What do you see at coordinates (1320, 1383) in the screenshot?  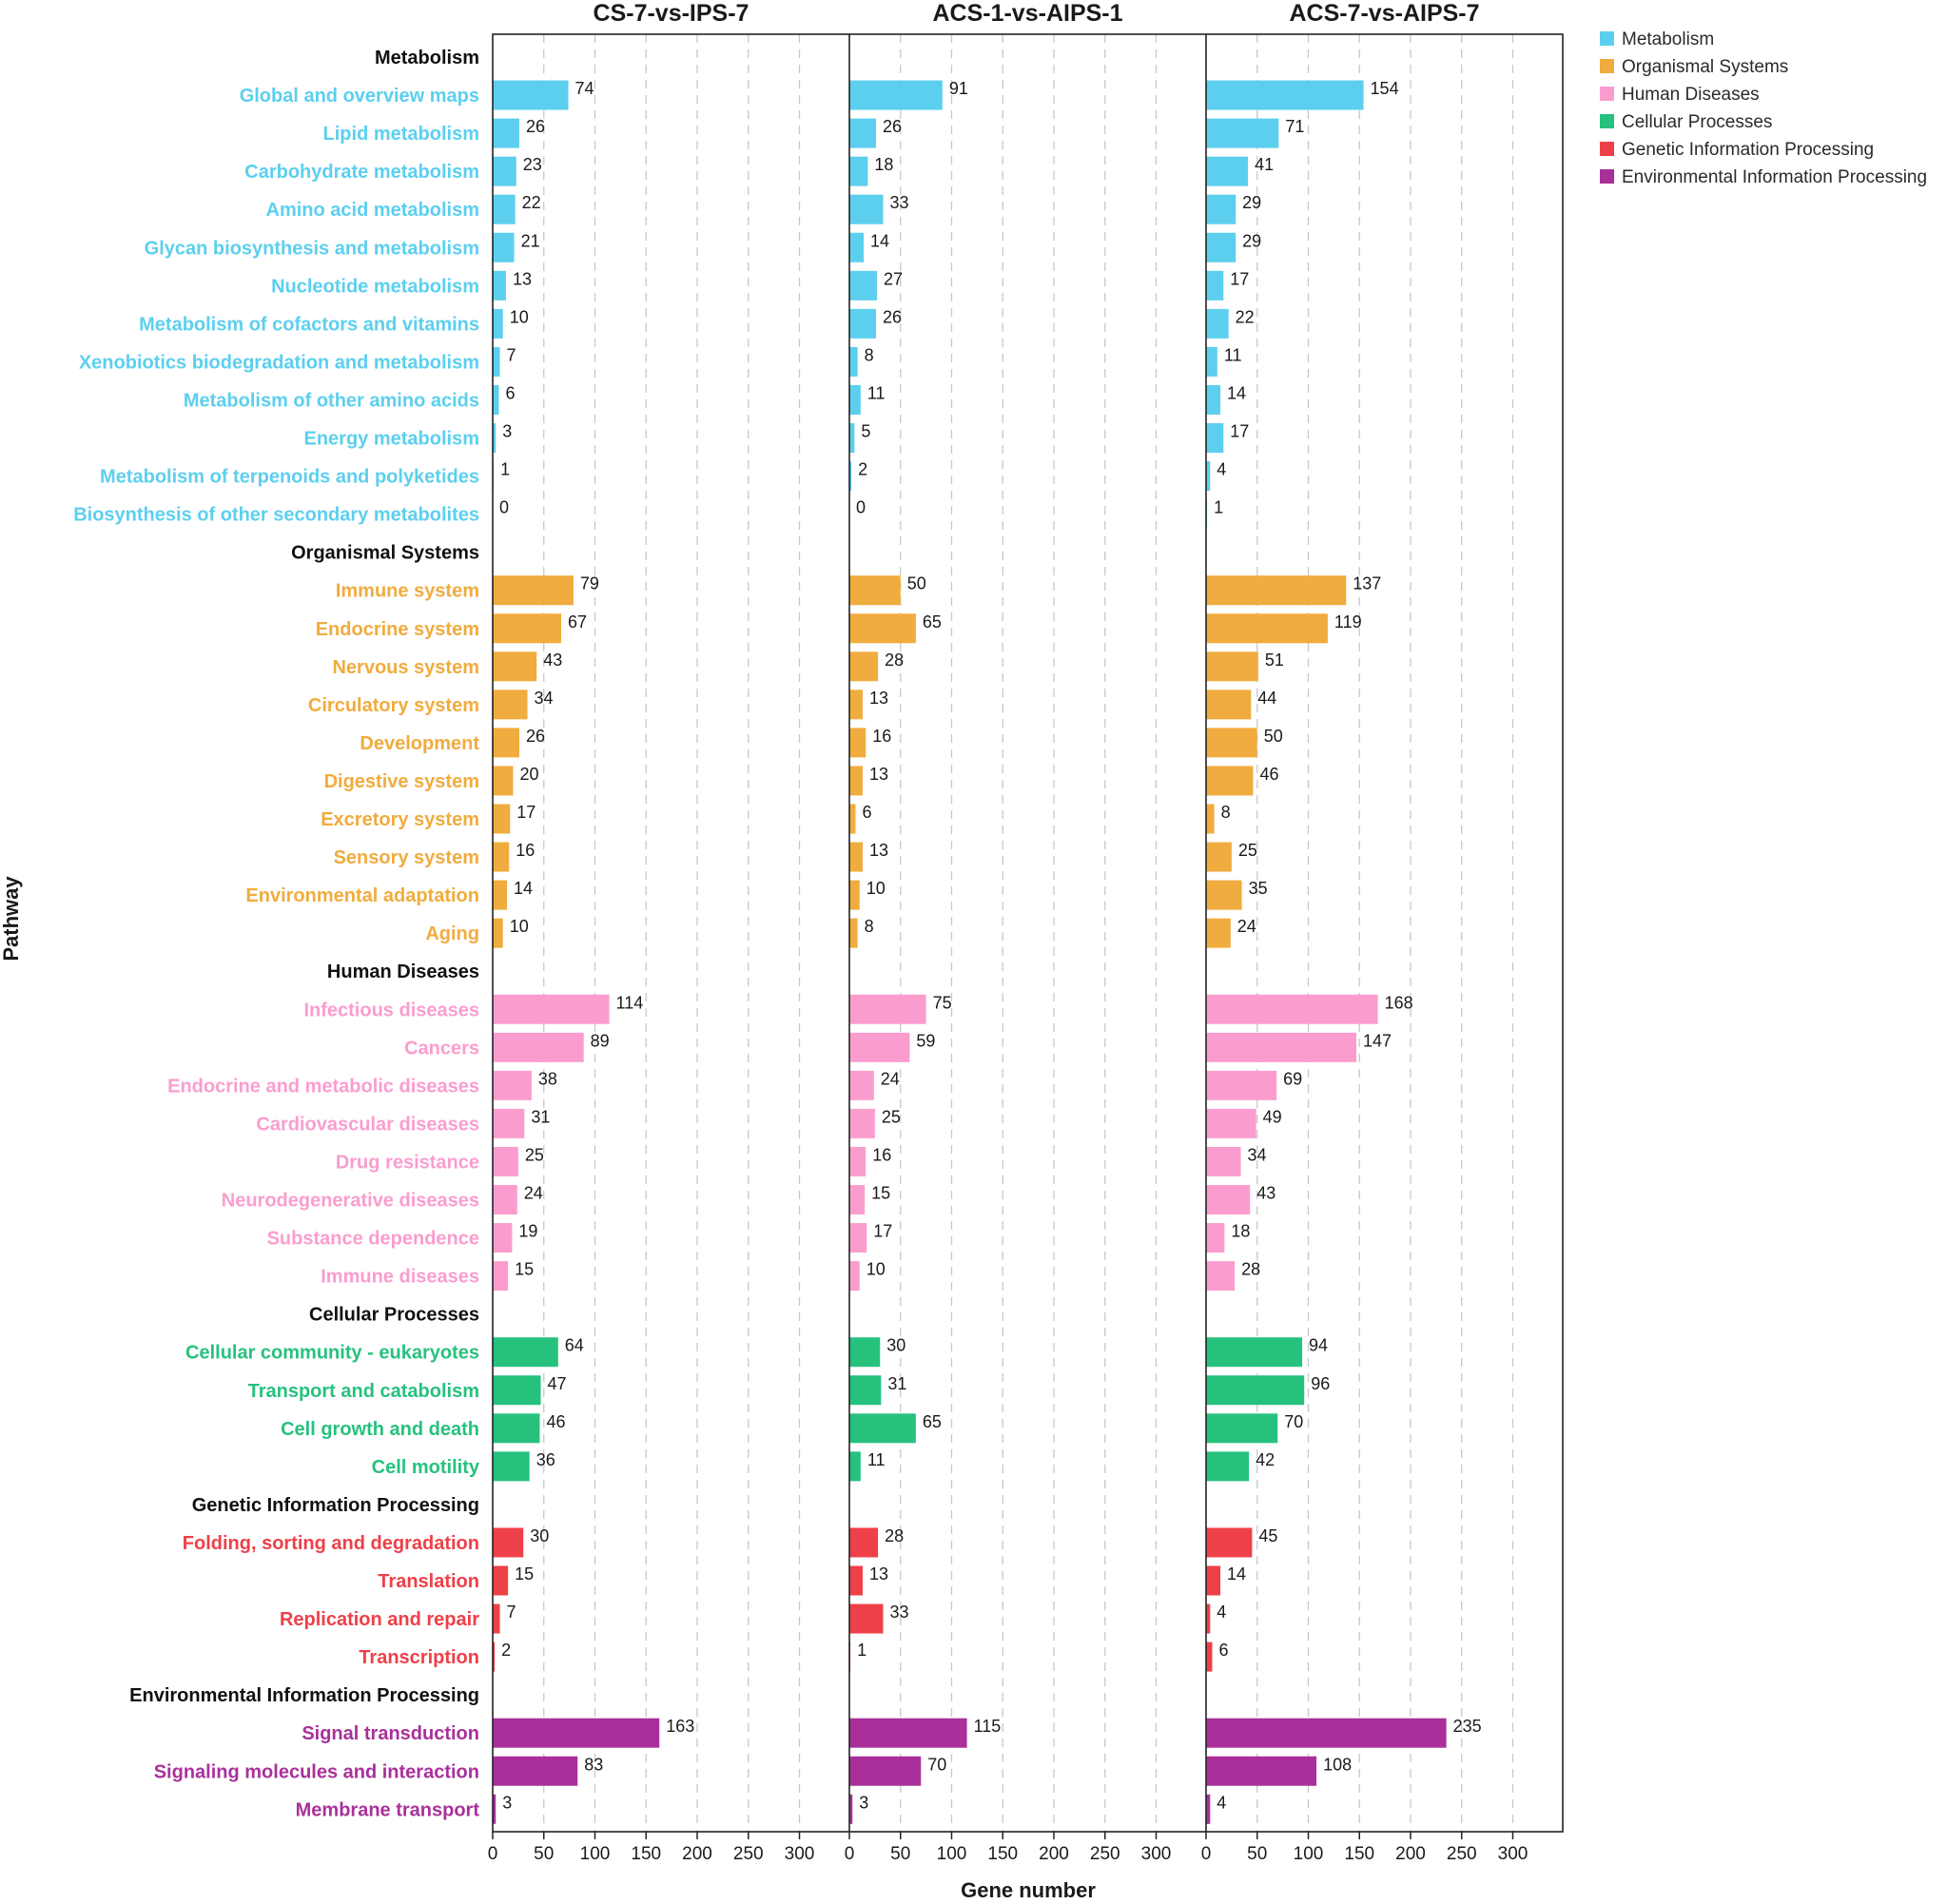 I see `bar-value-label: 96` at bounding box center [1320, 1383].